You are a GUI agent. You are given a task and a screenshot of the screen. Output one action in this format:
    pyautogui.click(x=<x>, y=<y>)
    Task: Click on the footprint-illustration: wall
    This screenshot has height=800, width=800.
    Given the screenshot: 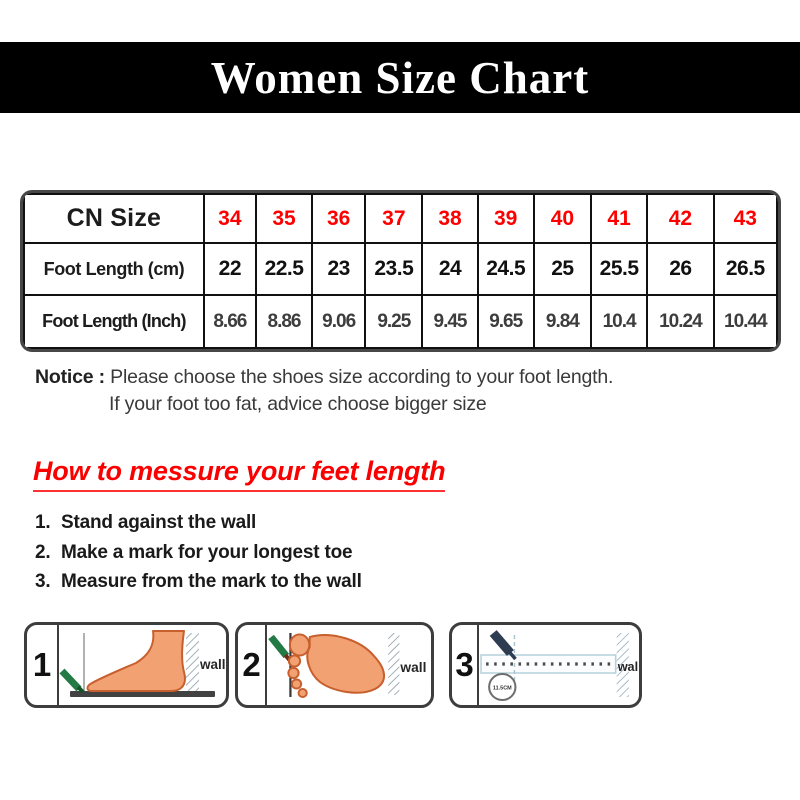 What is the action you would take?
    pyautogui.click(x=347, y=665)
    